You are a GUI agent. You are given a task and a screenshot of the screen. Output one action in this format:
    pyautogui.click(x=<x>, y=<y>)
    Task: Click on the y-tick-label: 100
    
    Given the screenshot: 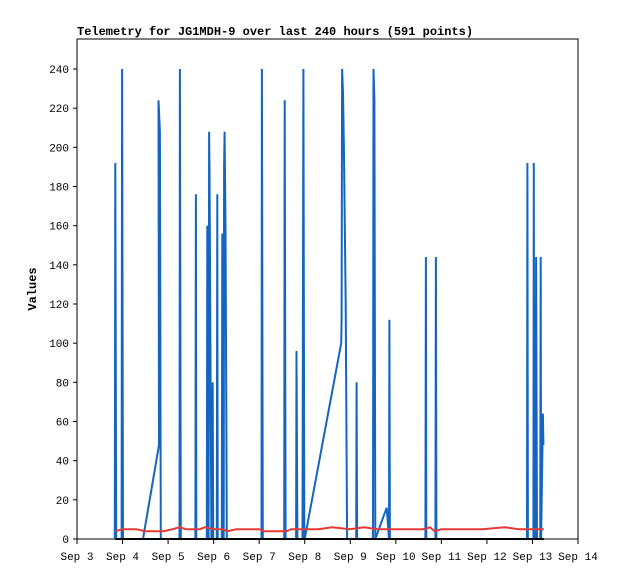 What is the action you would take?
    pyautogui.click(x=59, y=345)
    